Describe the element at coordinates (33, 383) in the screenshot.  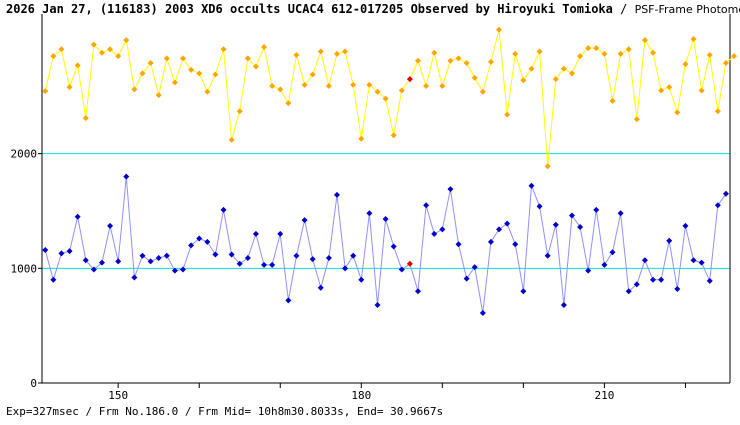
I see `y-tick-label: 0` at that location.